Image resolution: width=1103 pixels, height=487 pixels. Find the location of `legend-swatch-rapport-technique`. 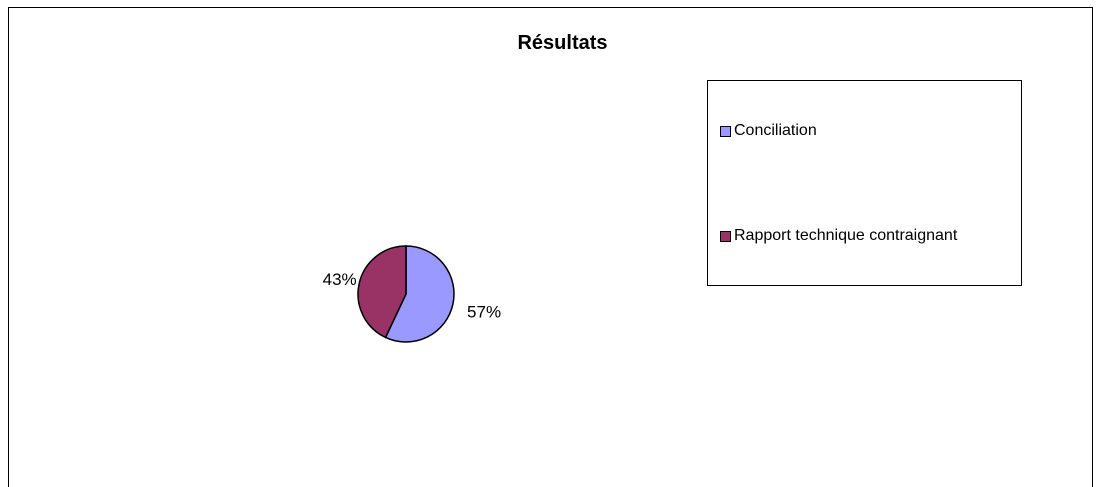

legend-swatch-rapport-technique is located at coordinates (725, 236).